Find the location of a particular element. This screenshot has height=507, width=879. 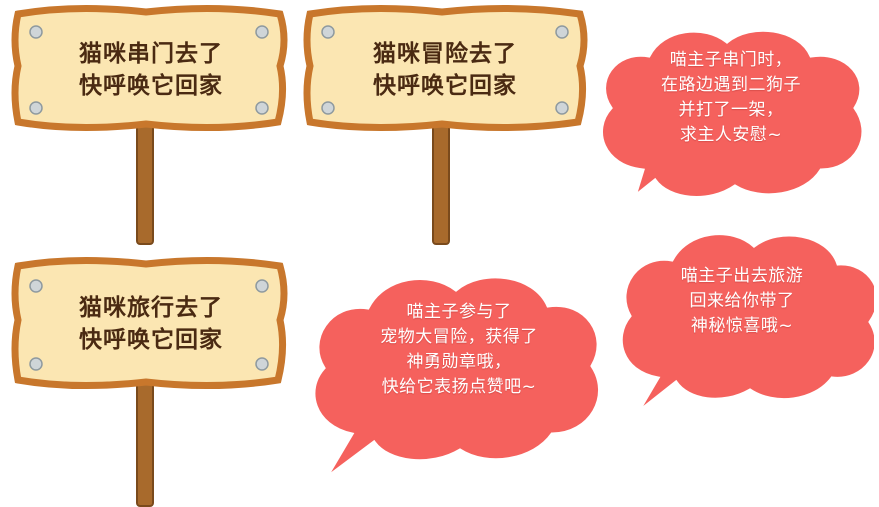

bubble-line: 并打了一架， is located at coordinates (731, 110).